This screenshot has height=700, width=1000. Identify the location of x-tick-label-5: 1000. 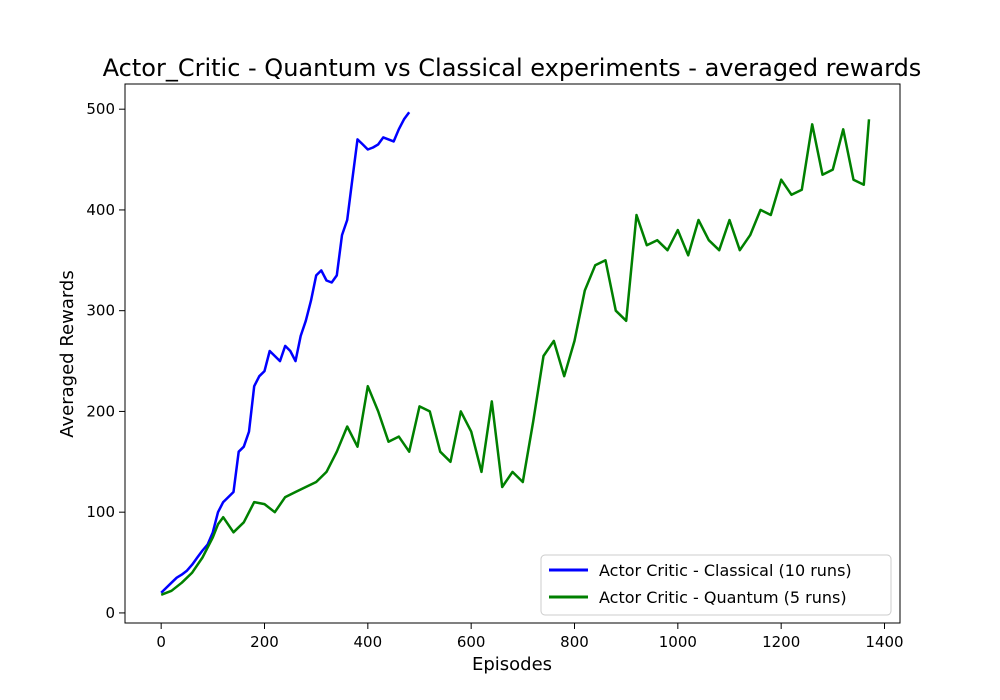
(678, 642).